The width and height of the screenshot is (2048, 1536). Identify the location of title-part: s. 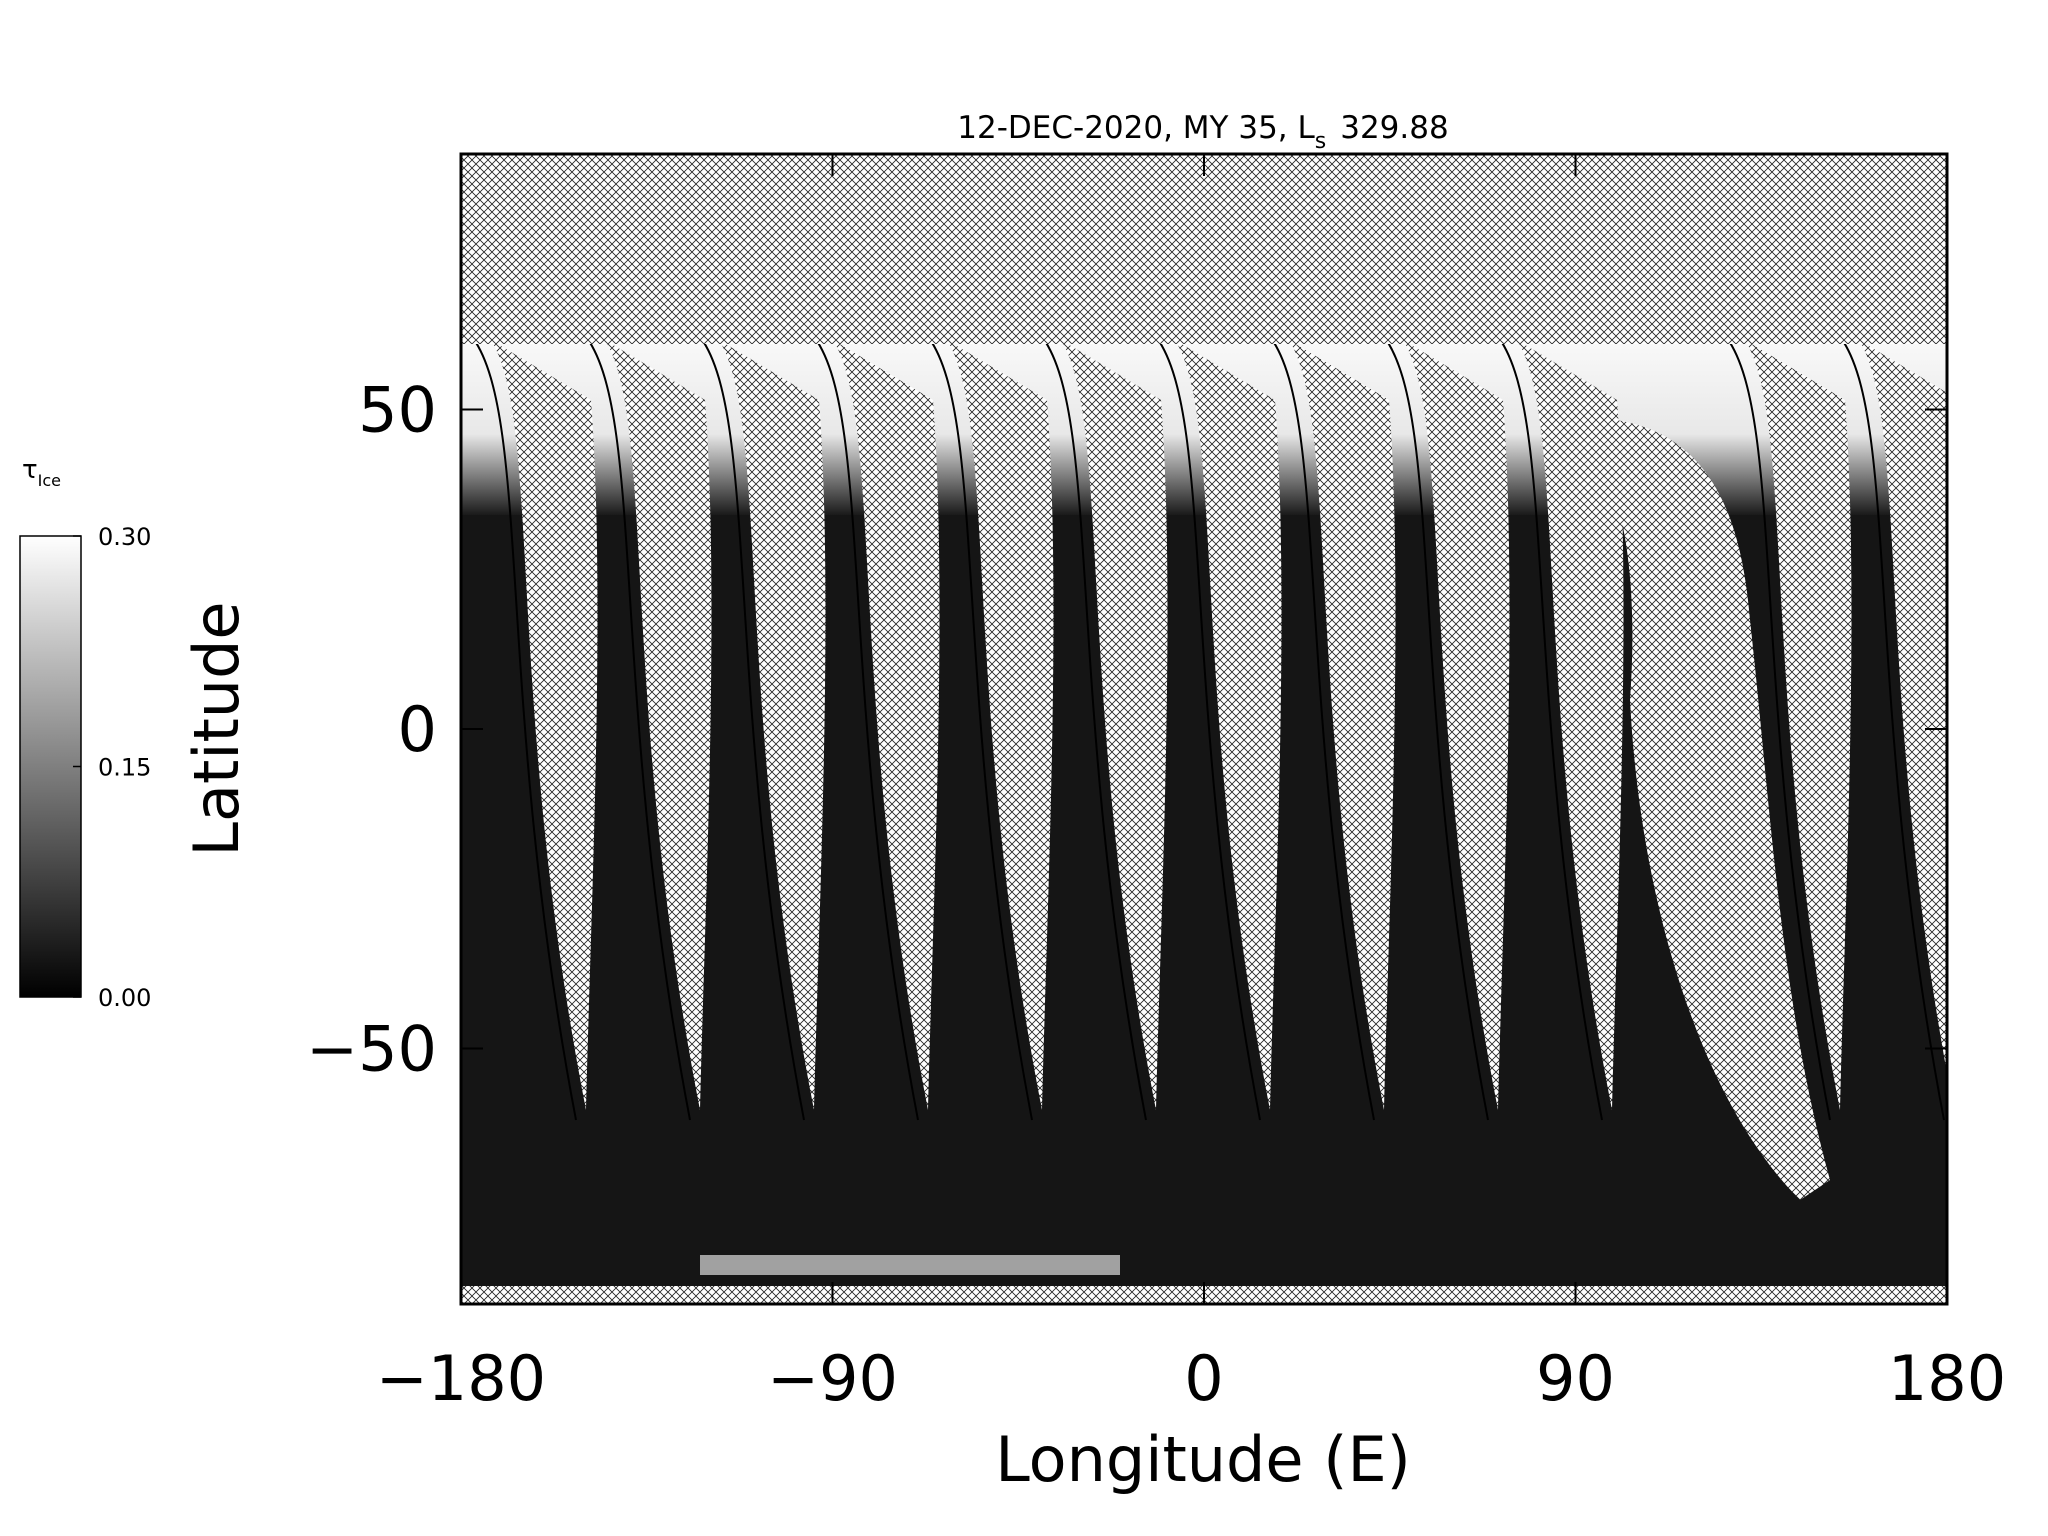
(1320, 141).